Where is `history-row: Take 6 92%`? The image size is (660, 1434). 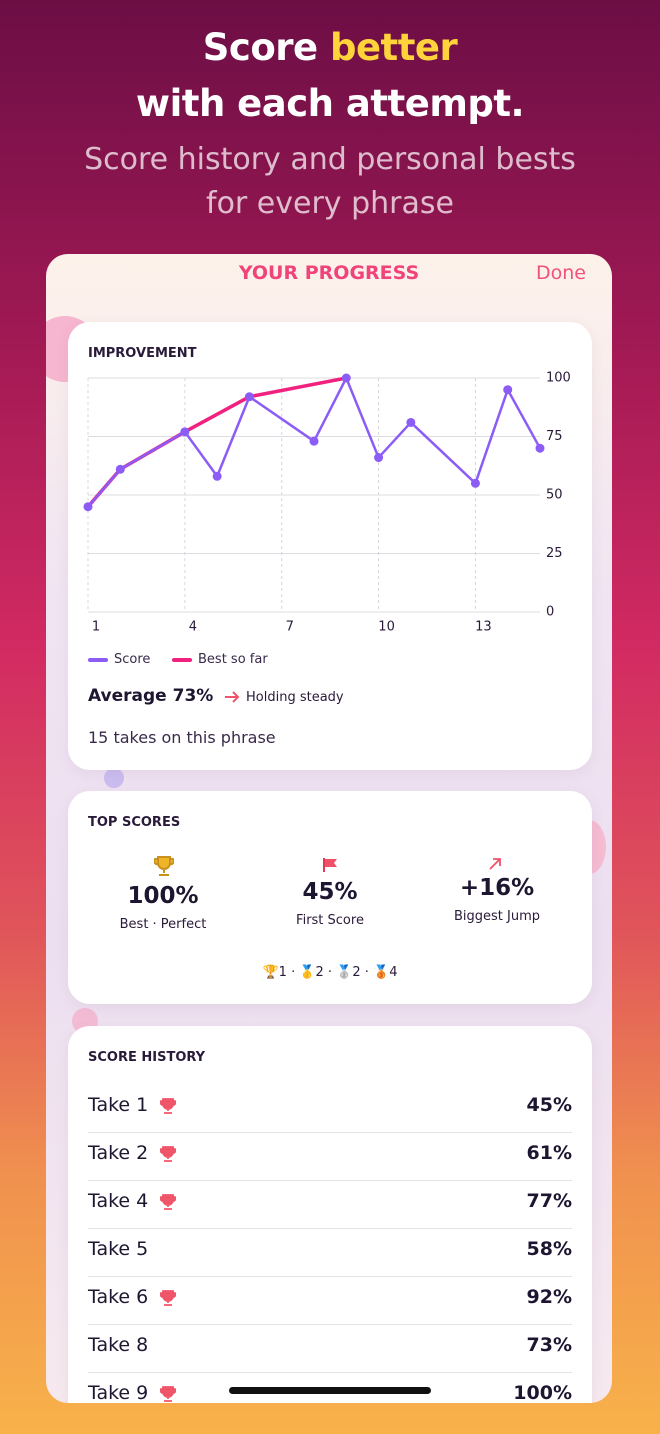
history-row: Take 6 92% is located at coordinates (330, 1300).